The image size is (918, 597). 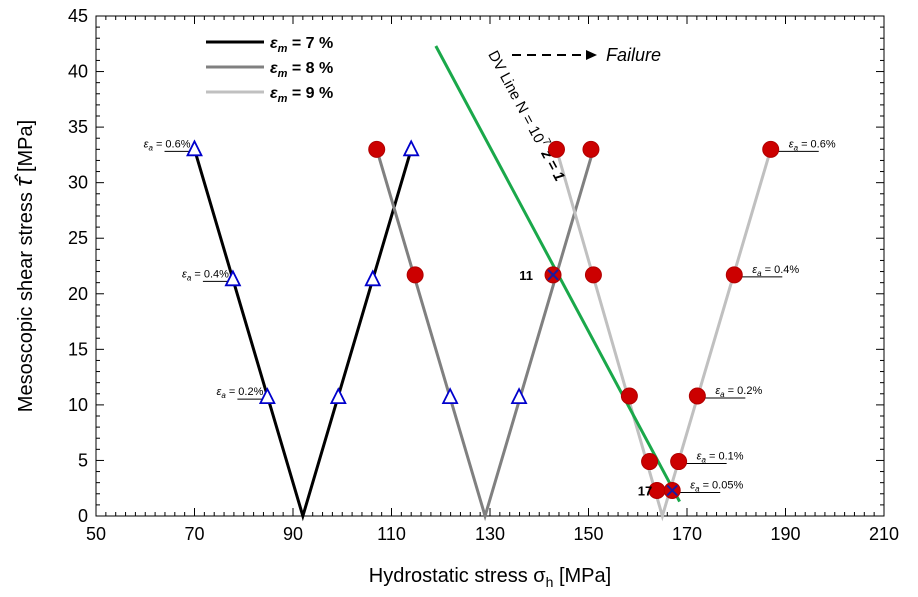 I want to click on x-axis-title-text: Hydrostatic stress, so click(x=451, y=576).